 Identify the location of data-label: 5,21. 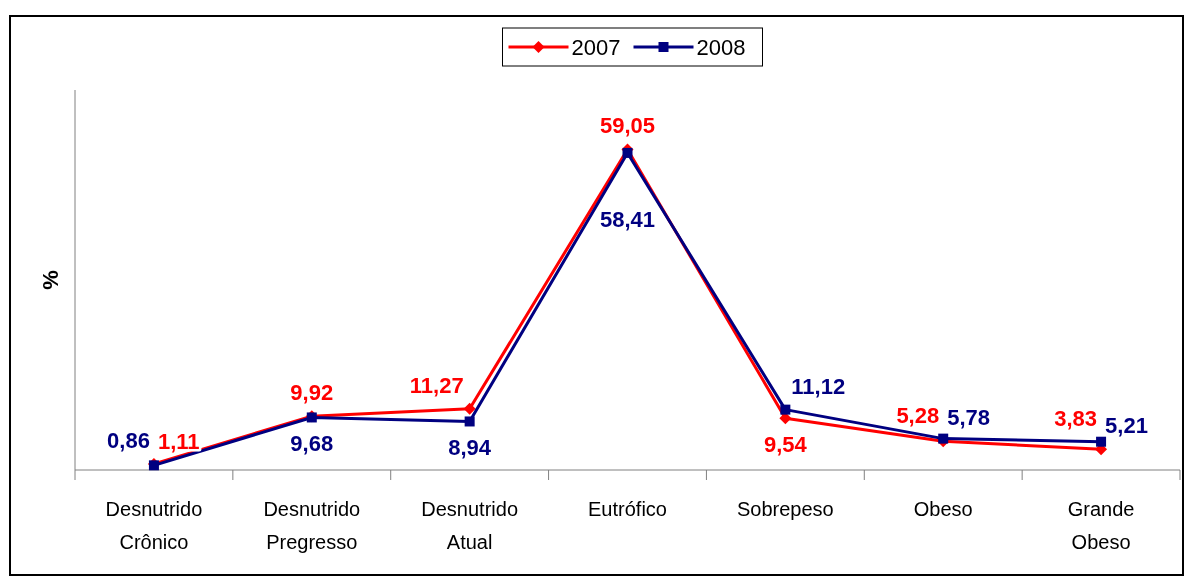
(1126, 426).